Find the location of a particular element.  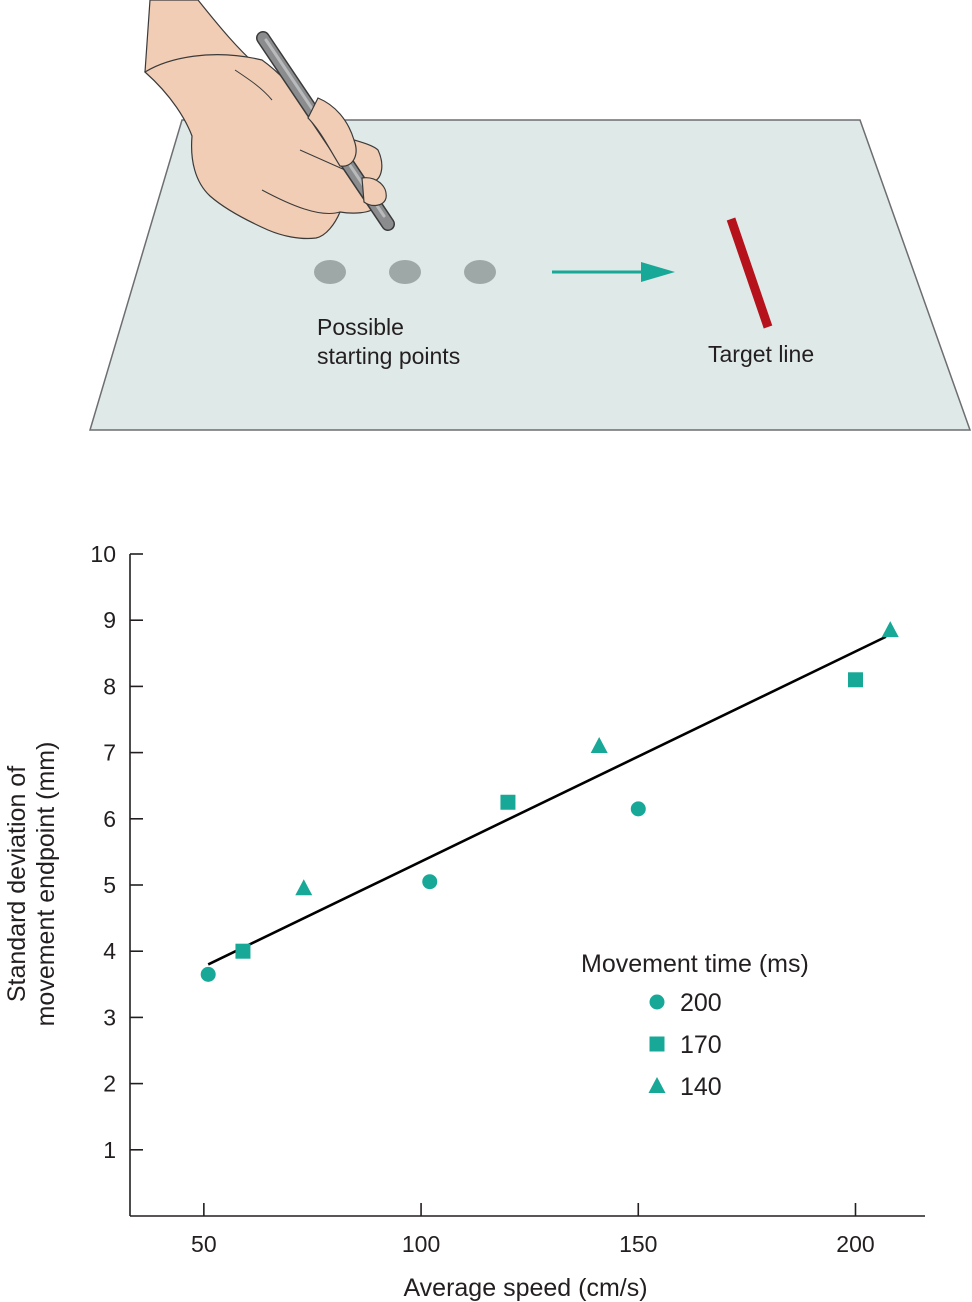

legend-label: 200 is located at coordinates (701, 1003).